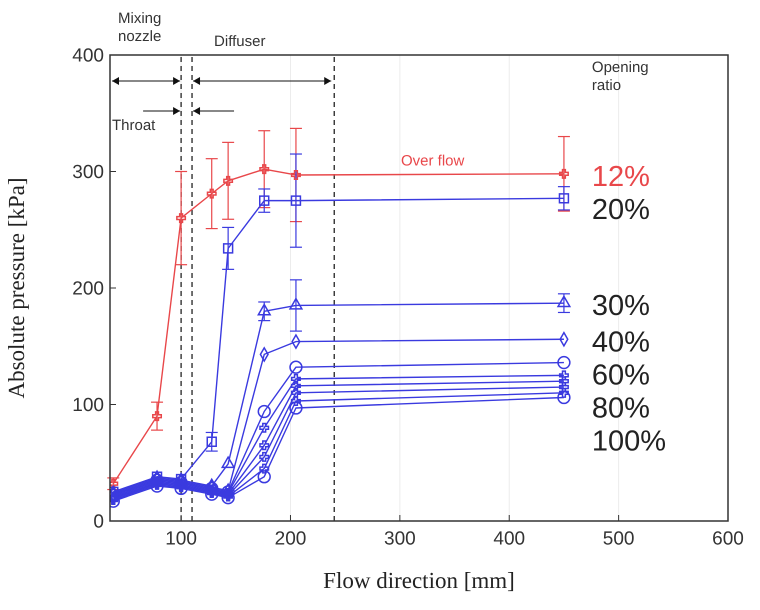 The width and height of the screenshot is (760, 610). Describe the element at coordinates (728, 539) in the screenshot. I see `x-tick-label: 600` at that location.